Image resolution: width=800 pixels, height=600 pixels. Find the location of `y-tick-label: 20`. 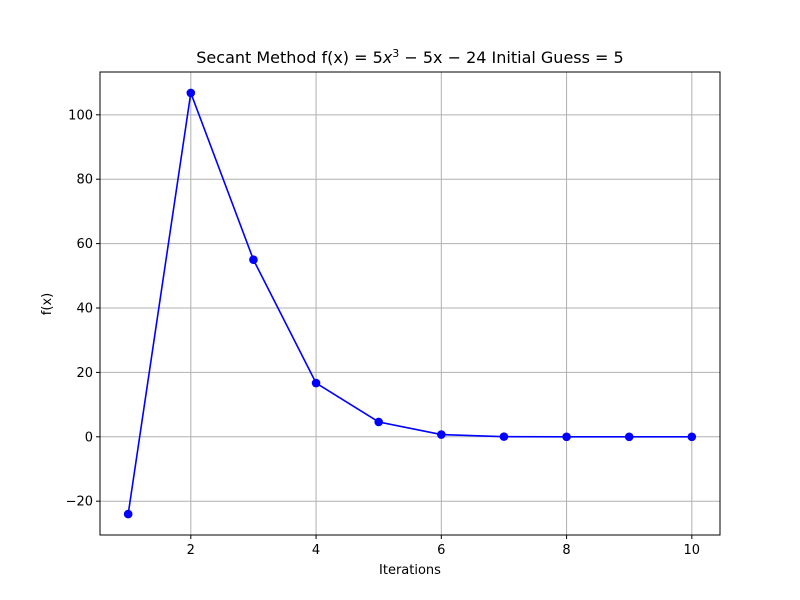

y-tick-label: 20 is located at coordinates (84, 373).